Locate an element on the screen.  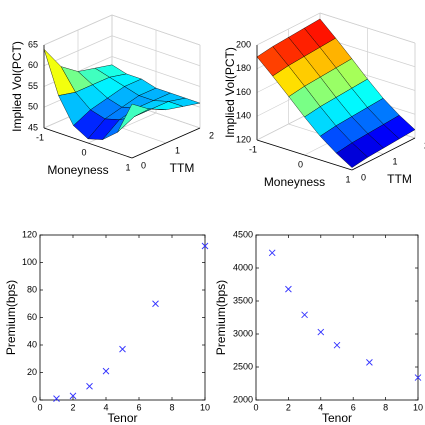
y-tick-label: 40 is located at coordinates (32, 344).